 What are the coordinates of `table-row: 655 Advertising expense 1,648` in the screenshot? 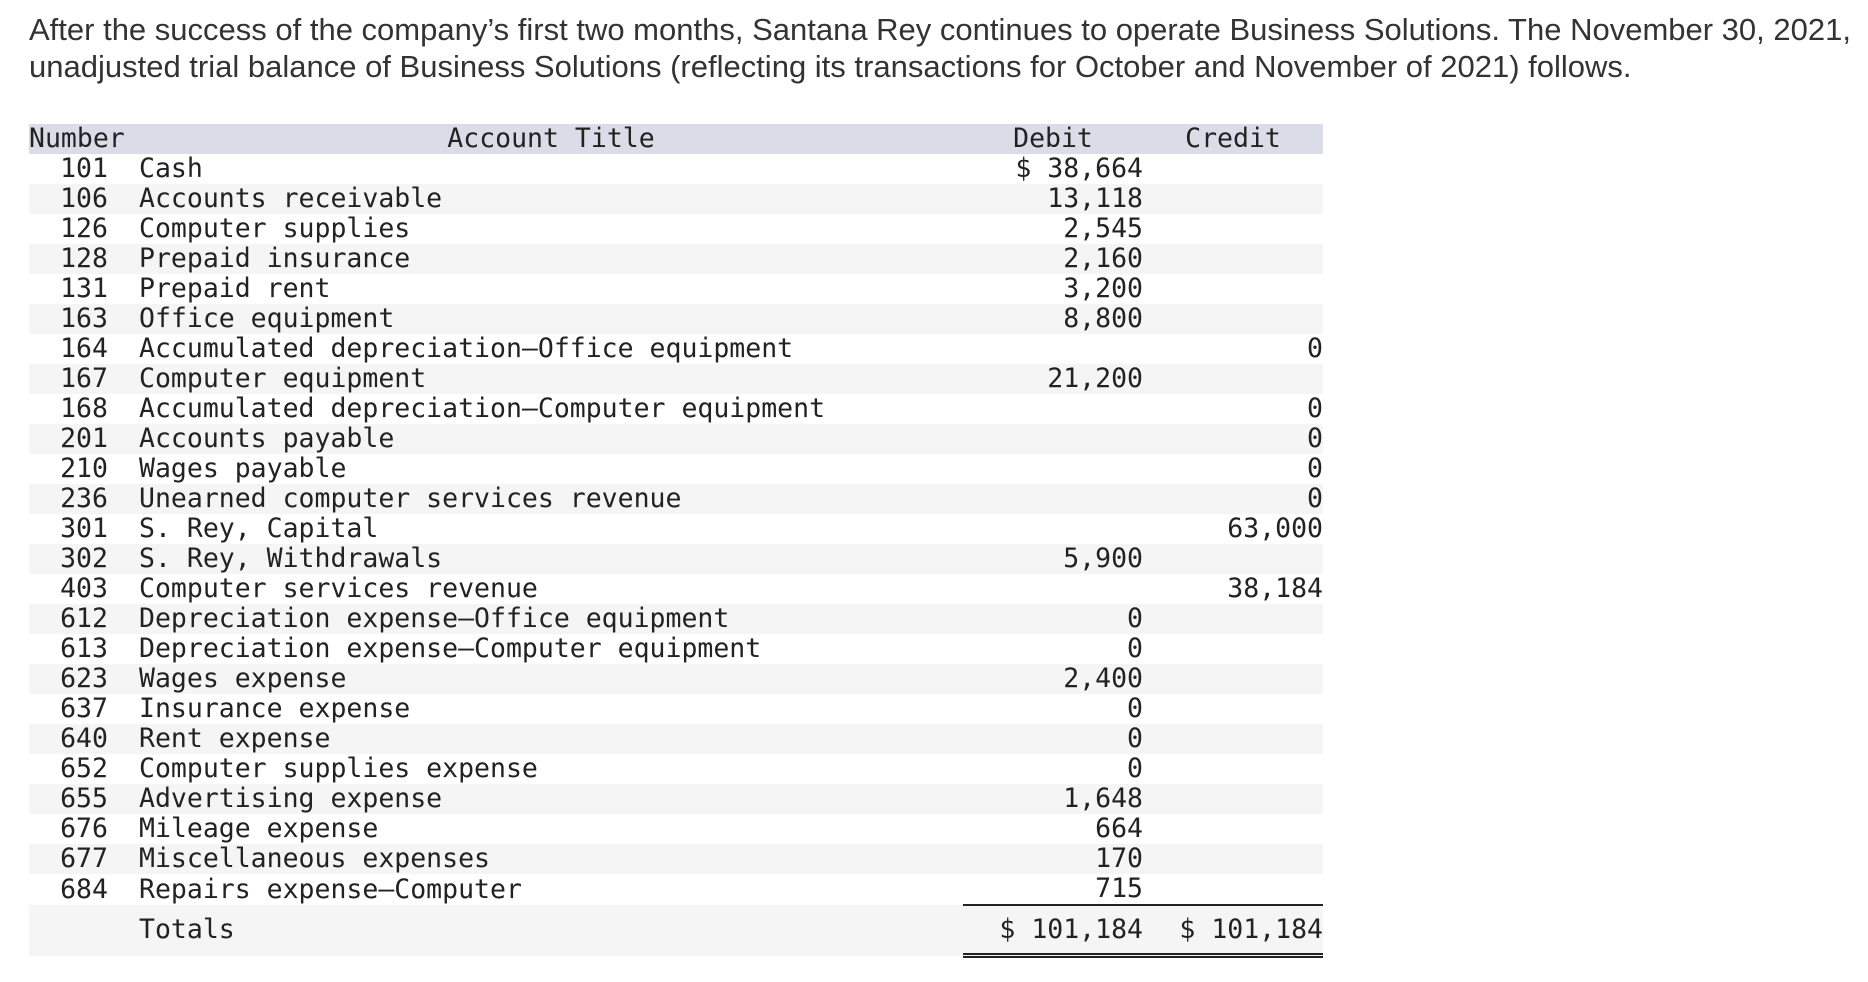 It's located at (676, 799).